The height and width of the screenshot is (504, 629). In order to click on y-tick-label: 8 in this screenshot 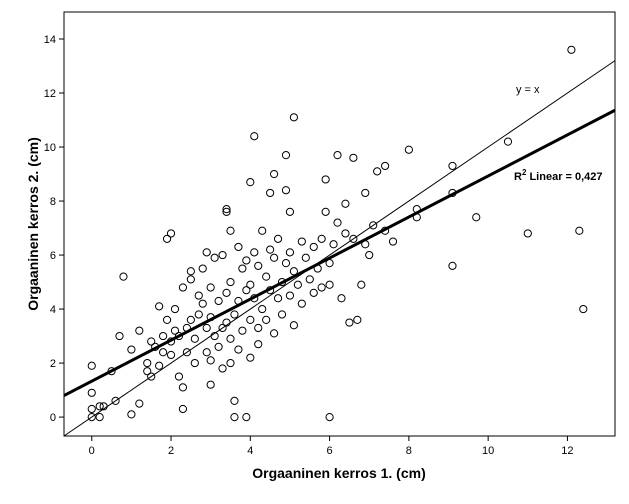, I will do `click(53, 202)`.